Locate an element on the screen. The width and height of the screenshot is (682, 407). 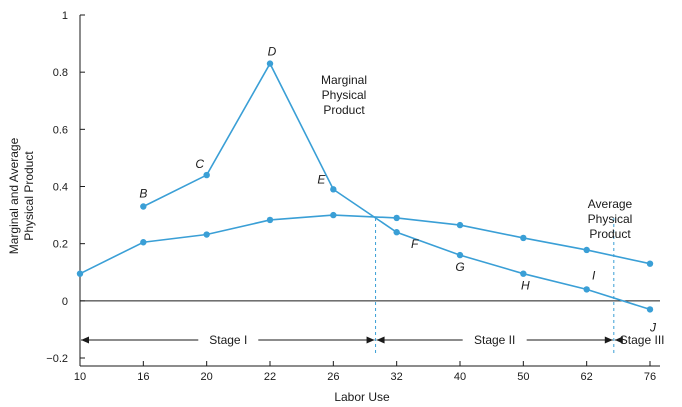
point-label-c: C is located at coordinates (199, 164).